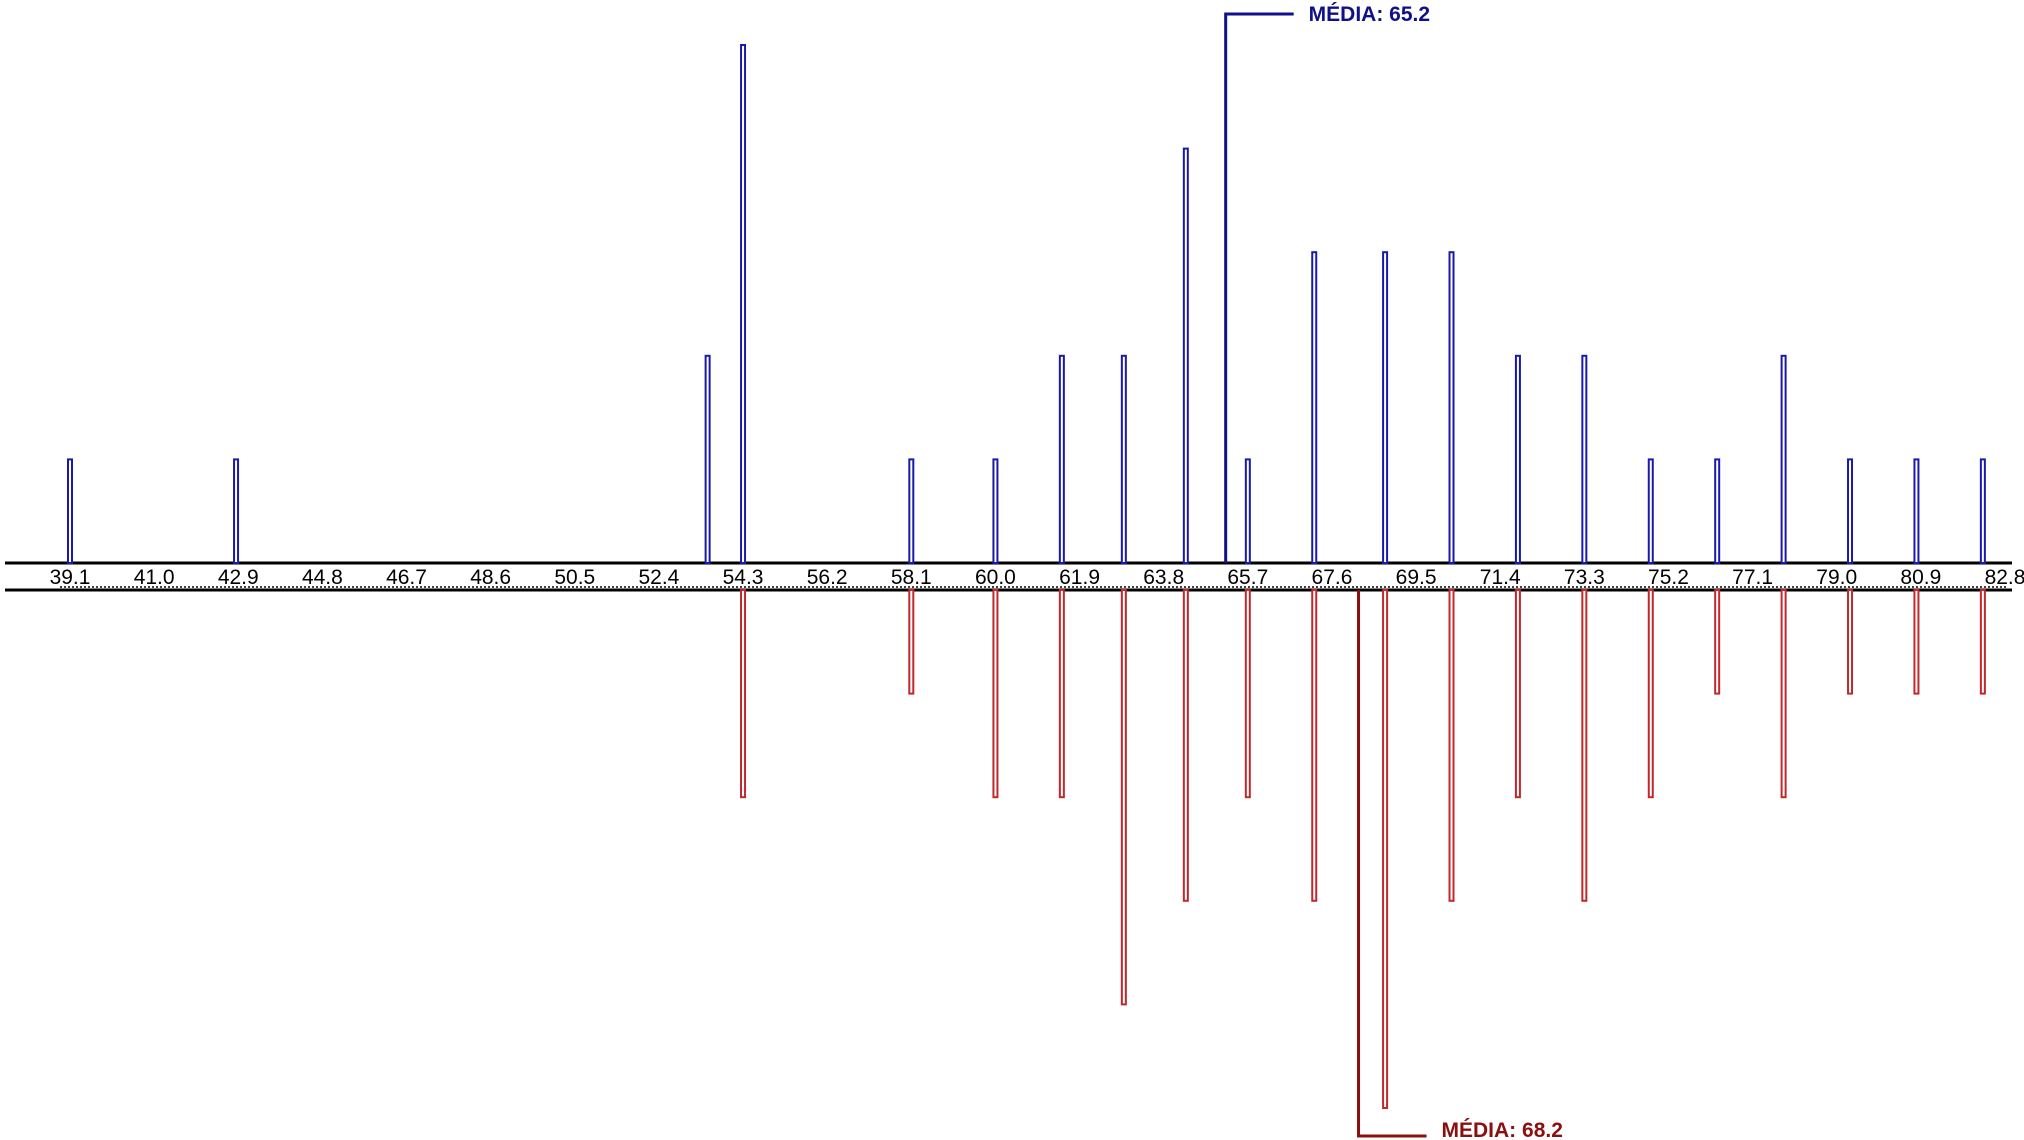 The height and width of the screenshot is (1140, 2024). Describe the element at coordinates (70, 577) in the screenshot. I see `x-tick-label: 39.1` at that location.